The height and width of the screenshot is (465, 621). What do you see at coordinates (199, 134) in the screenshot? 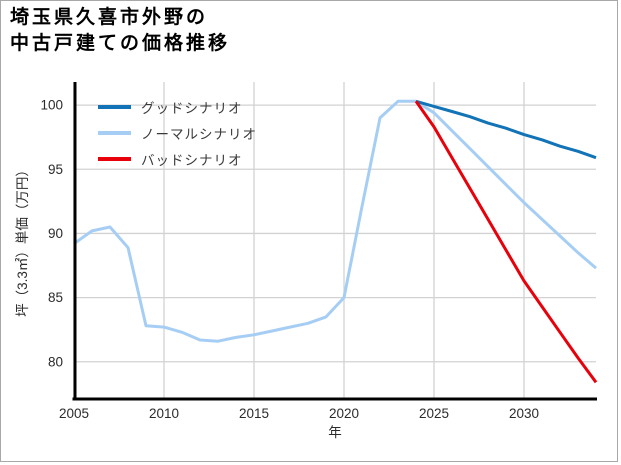
I see `legend-label-normal: ノーマルシナリオ` at bounding box center [199, 134].